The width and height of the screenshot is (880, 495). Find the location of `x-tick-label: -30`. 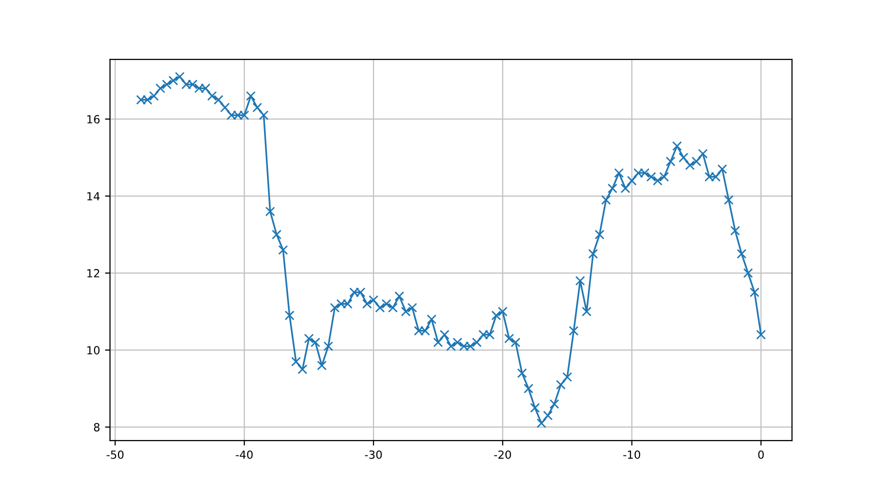

x-tick-label: -30 is located at coordinates (373, 454).